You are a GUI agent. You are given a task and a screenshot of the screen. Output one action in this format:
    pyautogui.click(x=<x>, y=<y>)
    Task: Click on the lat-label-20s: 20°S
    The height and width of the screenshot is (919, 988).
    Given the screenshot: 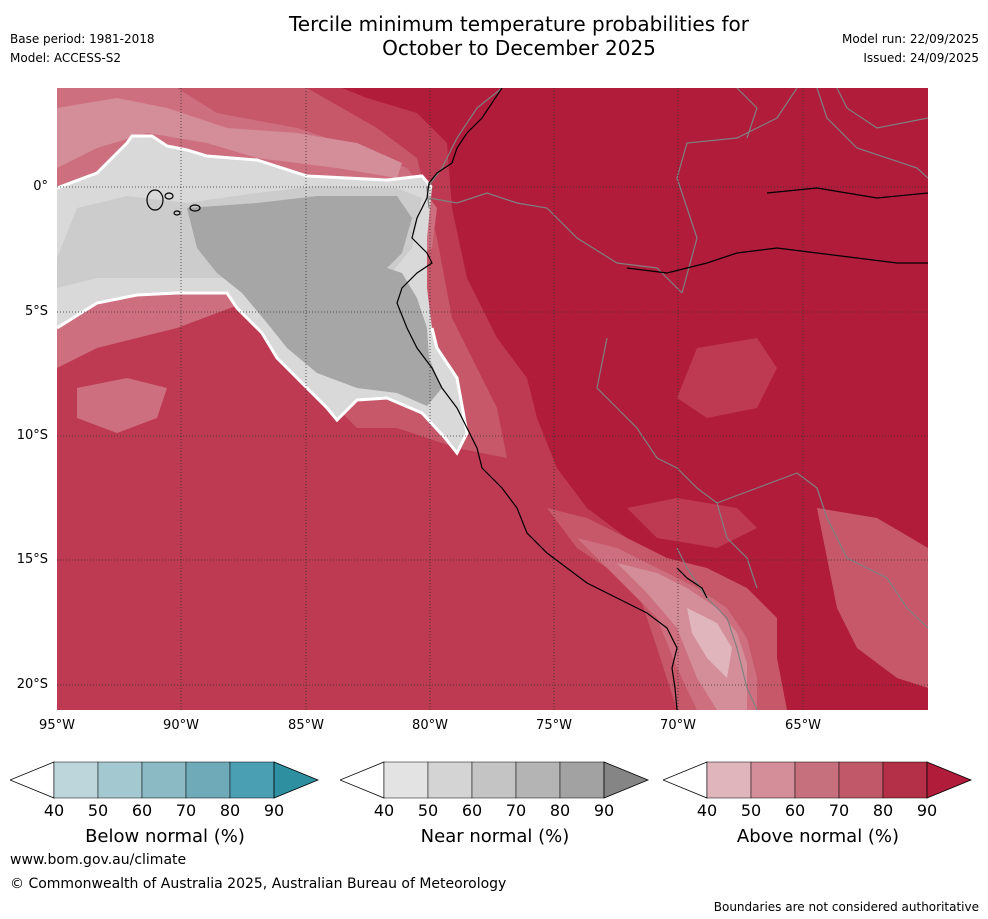 What is the action you would take?
    pyautogui.click(x=32, y=684)
    